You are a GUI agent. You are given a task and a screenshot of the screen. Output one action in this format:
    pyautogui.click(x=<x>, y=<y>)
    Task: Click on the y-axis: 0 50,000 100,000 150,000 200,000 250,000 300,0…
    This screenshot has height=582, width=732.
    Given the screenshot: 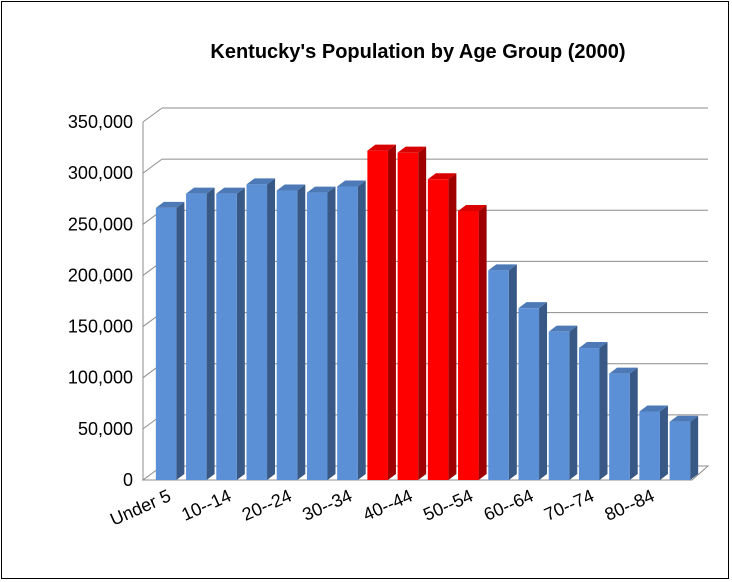 What is the action you would take?
    pyautogui.click(x=100, y=301)
    